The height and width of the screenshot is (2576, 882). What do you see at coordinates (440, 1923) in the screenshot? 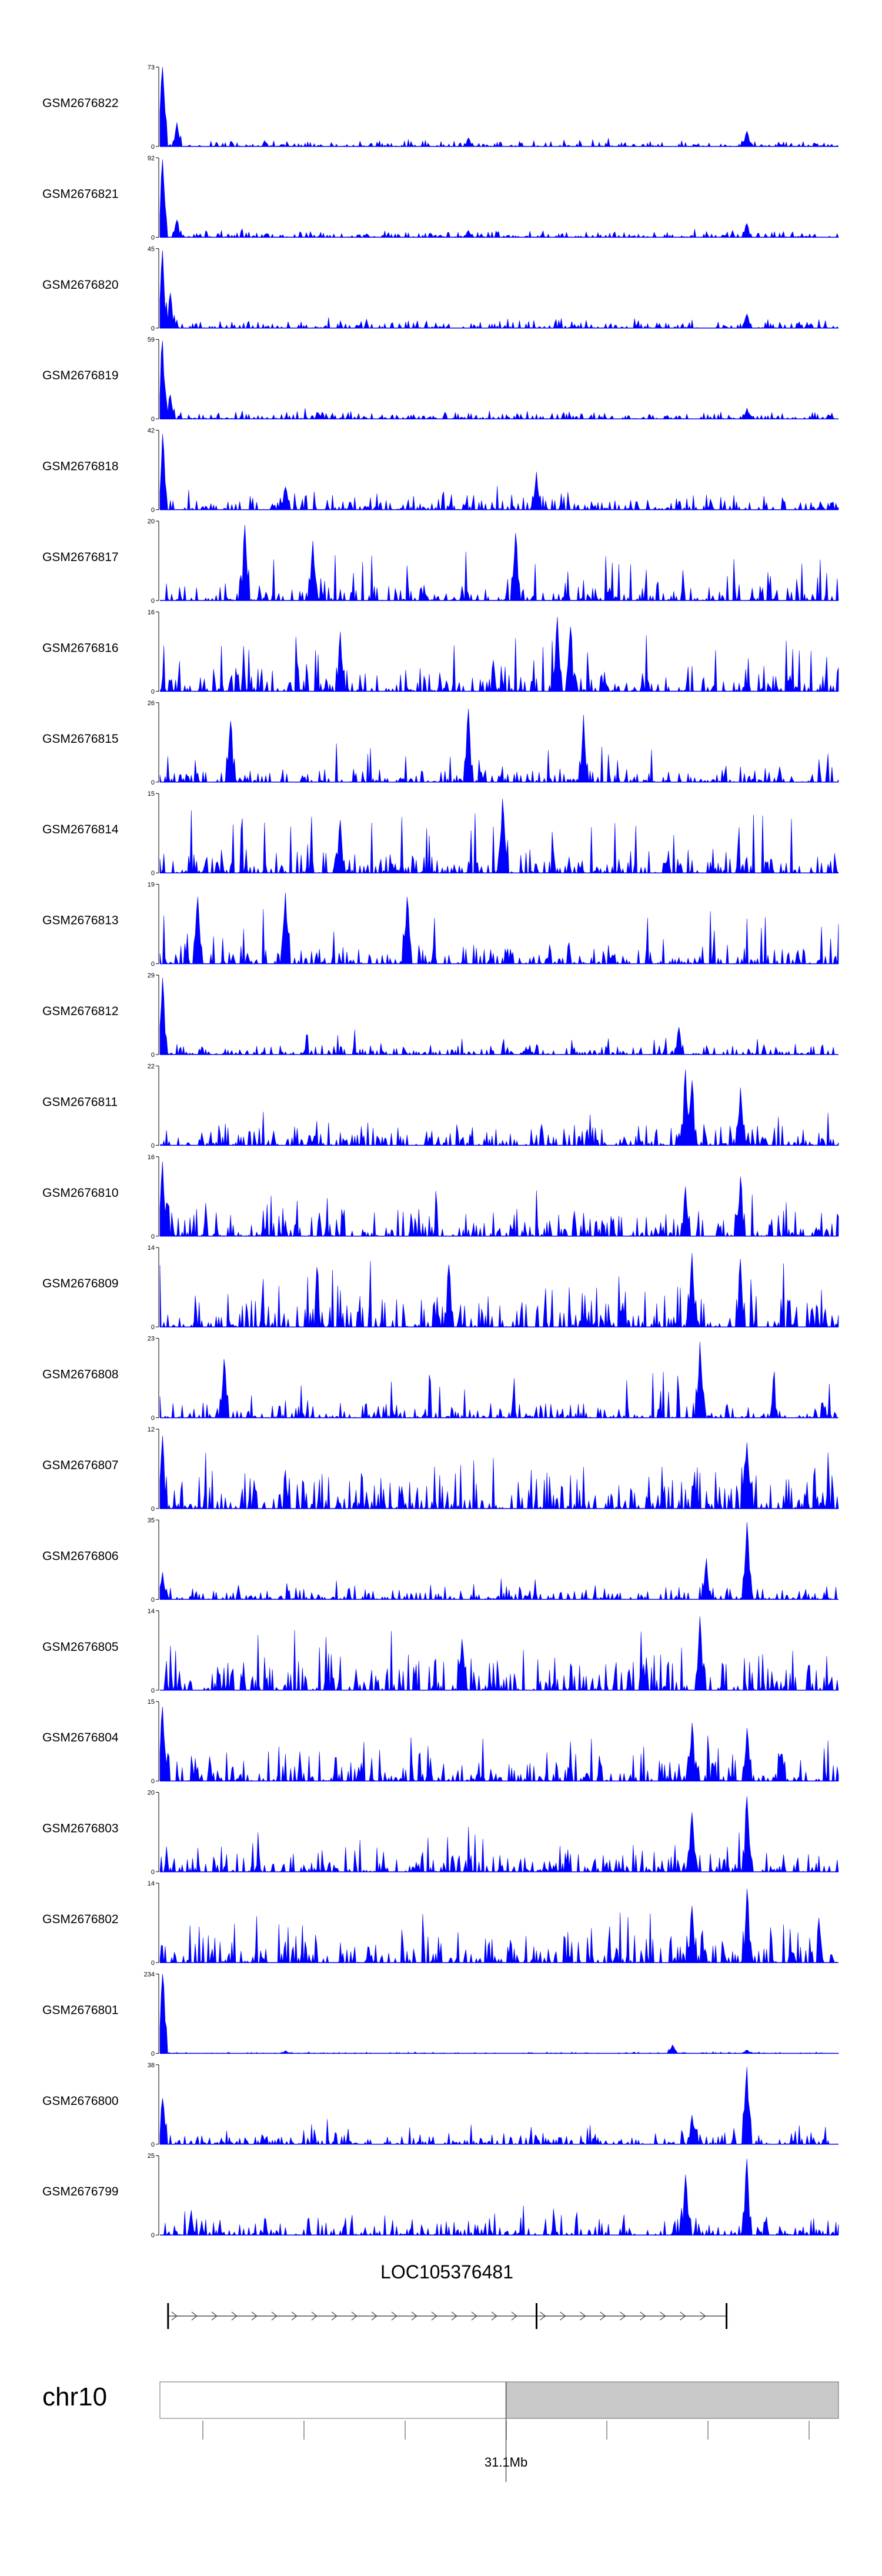
I see `track-GSM2676802: GSM2676802 14 0` at bounding box center [440, 1923].